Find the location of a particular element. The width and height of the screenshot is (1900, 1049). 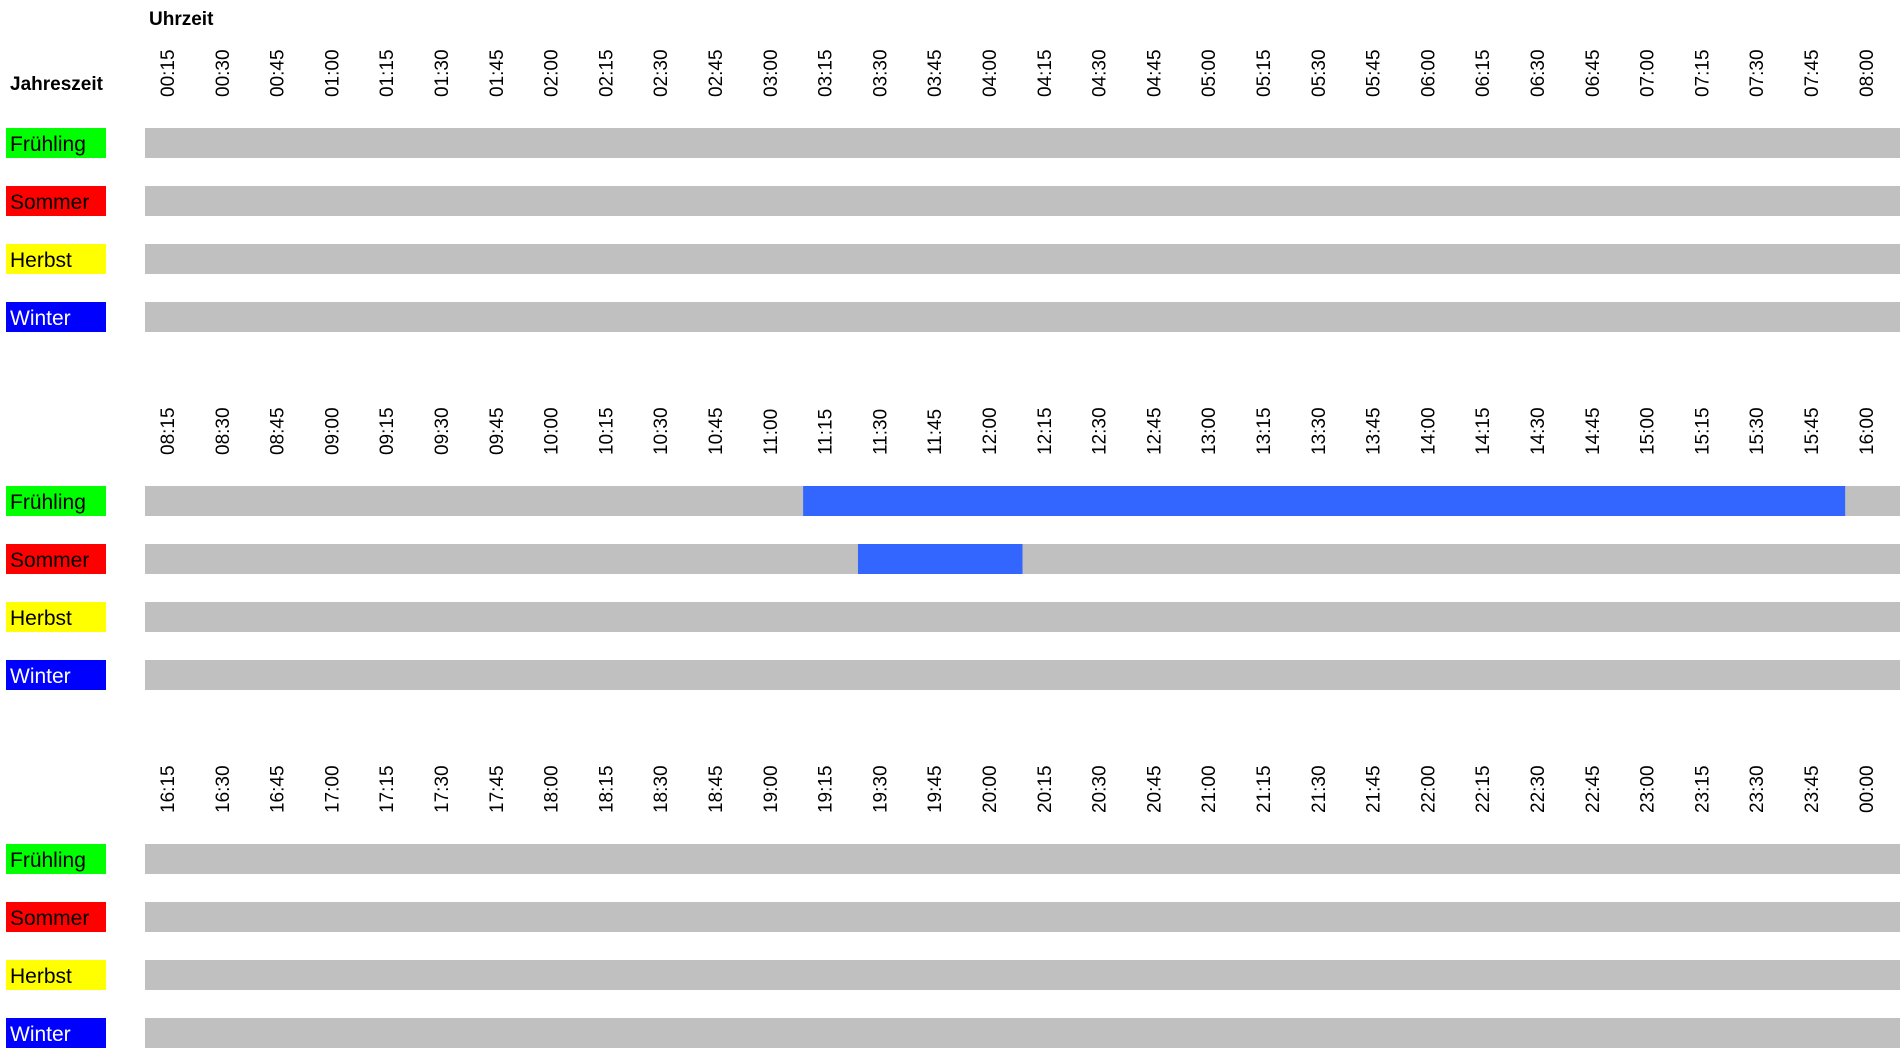

time-tick-label: 03:00 is located at coordinates (771, 73).